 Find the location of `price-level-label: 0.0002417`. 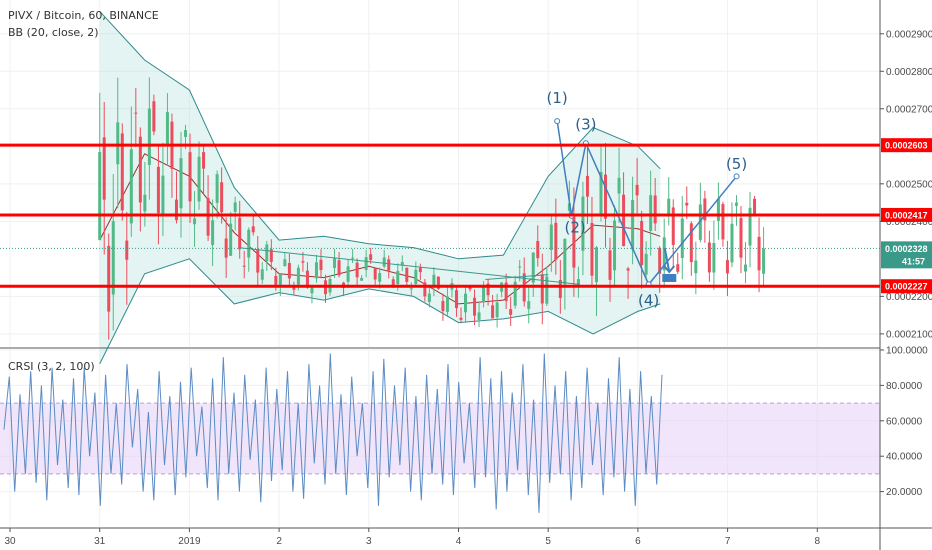

price-level-label: 0.0002417 is located at coordinates (906, 215).